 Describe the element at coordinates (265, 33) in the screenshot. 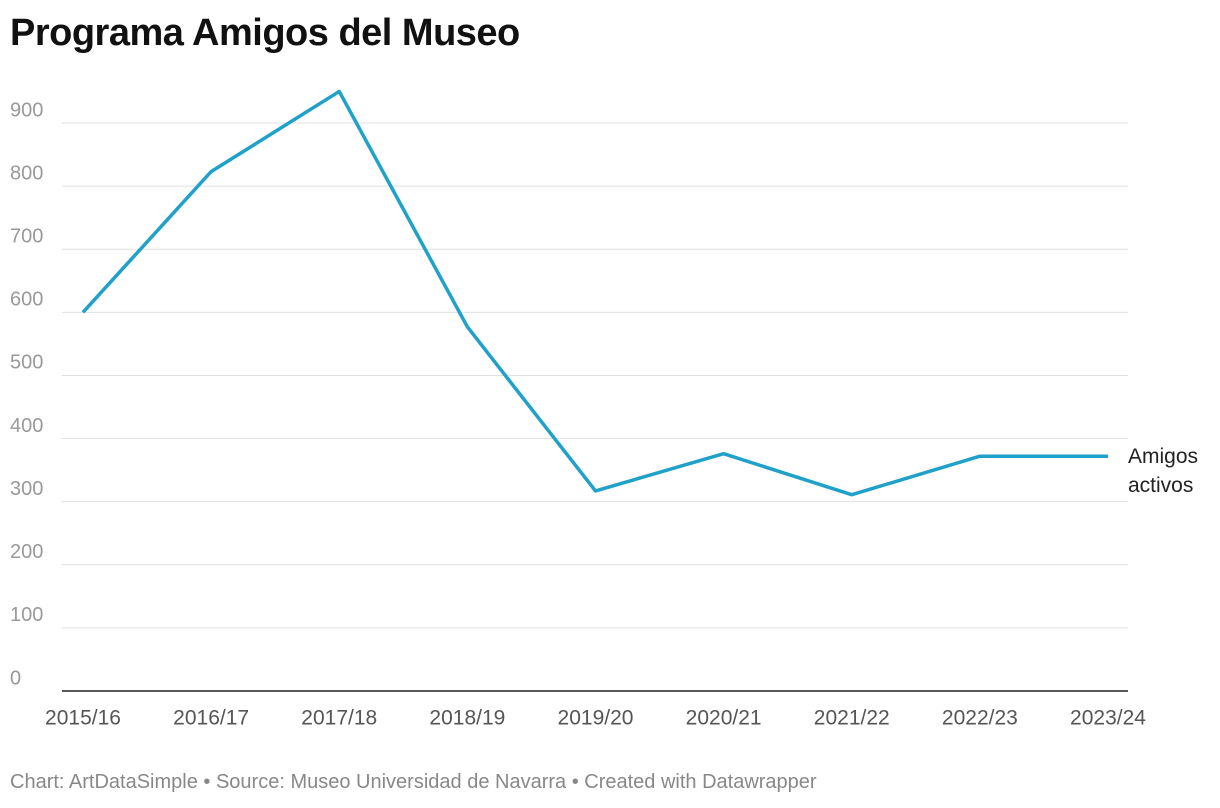

I see `chart-title: Programa Amigos del Museo` at that location.